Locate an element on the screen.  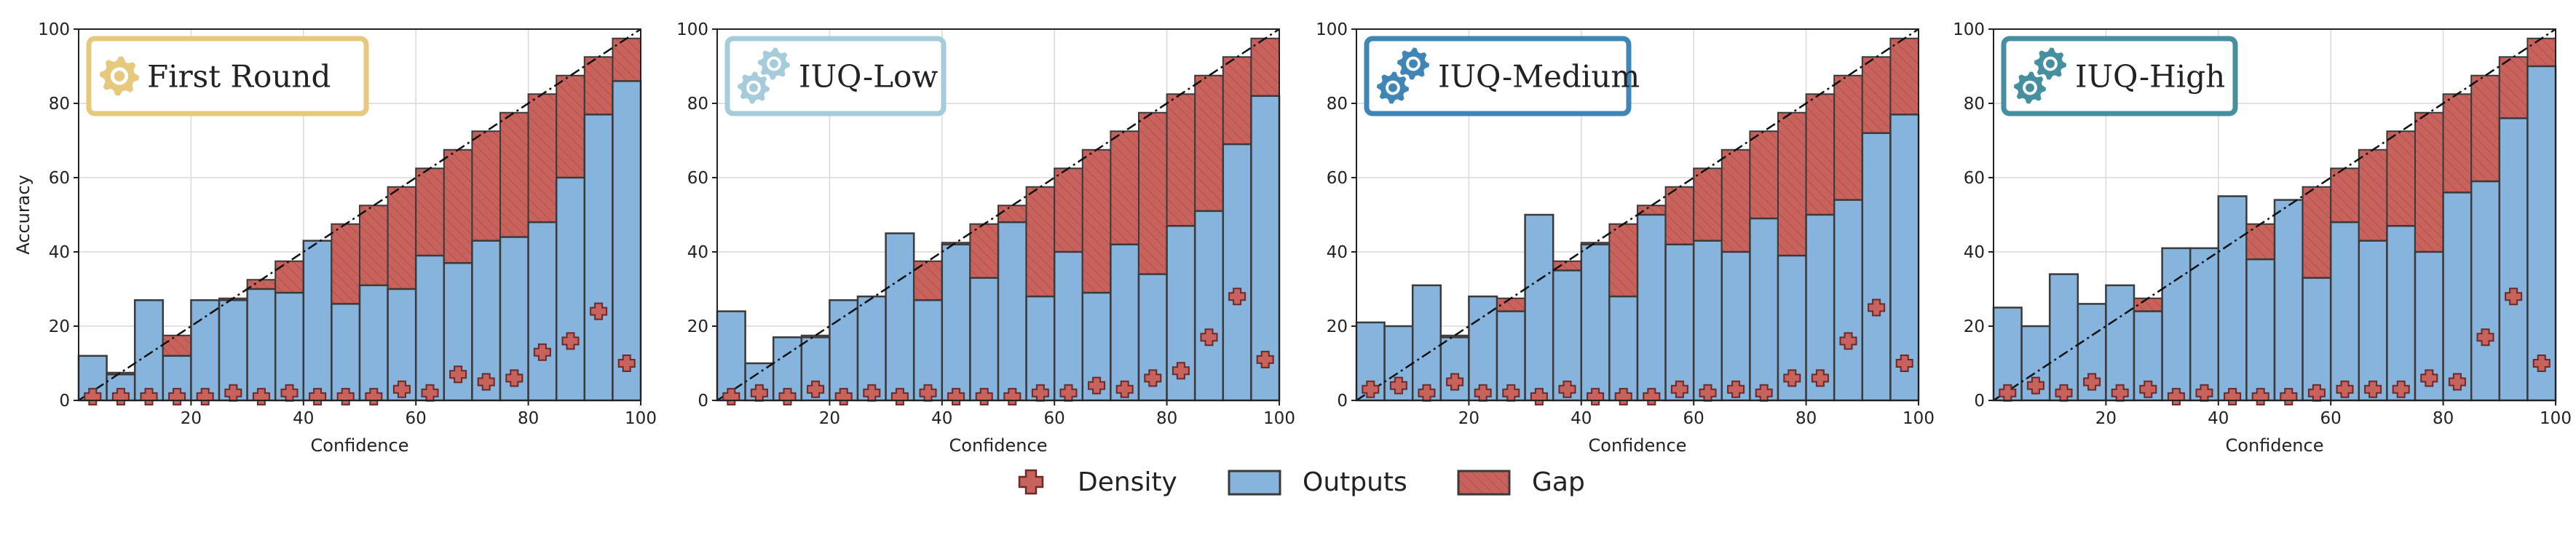
panel-title: First Round is located at coordinates (239, 77).